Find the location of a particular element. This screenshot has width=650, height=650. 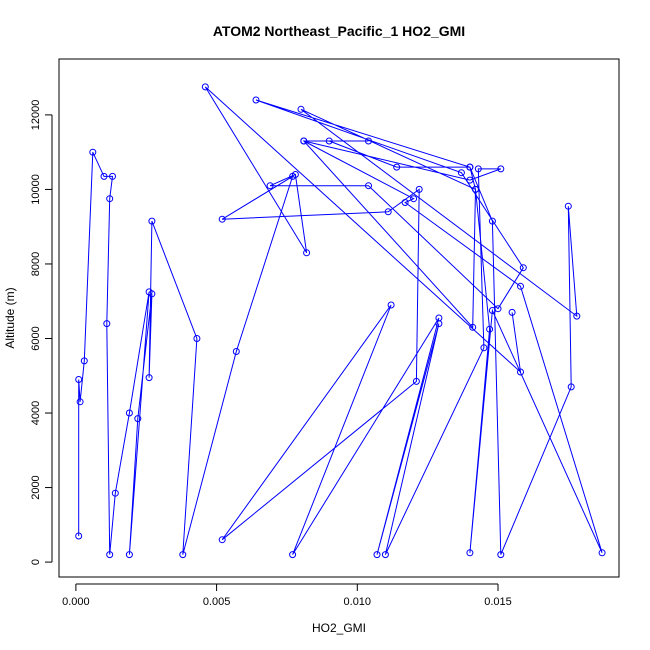

y-tick-label: 12000 is located at coordinates (36, 115).